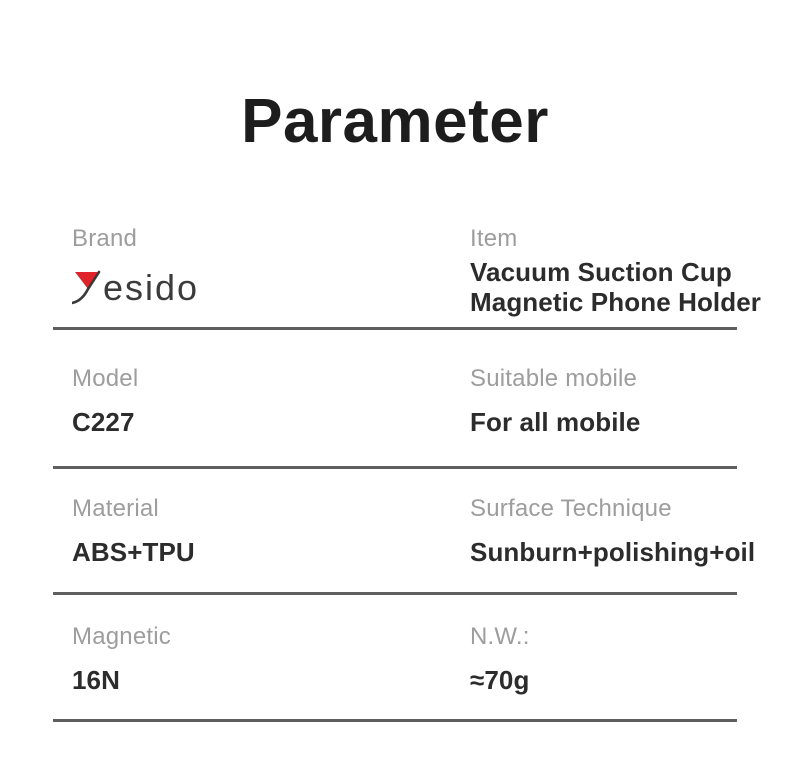 This screenshot has height=764, width=790. What do you see at coordinates (121, 636) in the screenshot?
I see `spec-label: Magnetic` at bounding box center [121, 636].